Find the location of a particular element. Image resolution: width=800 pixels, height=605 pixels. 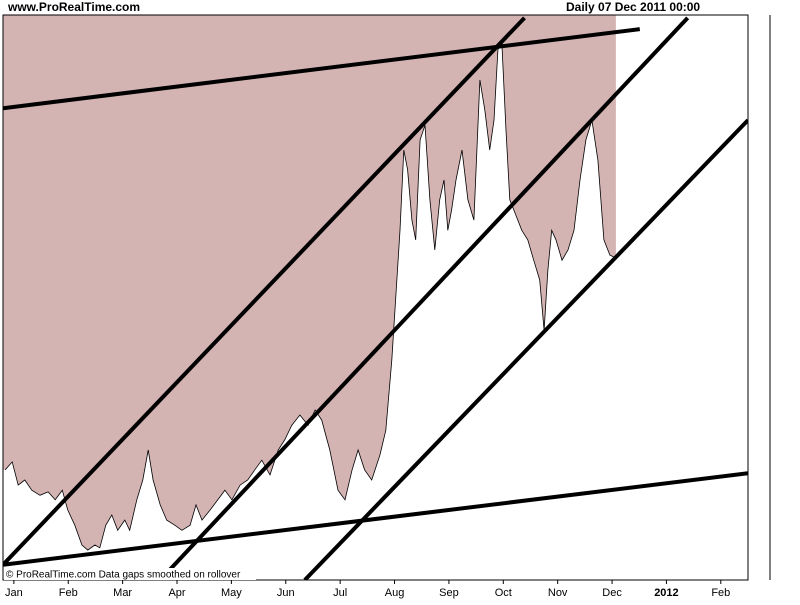

x-tick-label: Aug is located at coordinates (395, 593).